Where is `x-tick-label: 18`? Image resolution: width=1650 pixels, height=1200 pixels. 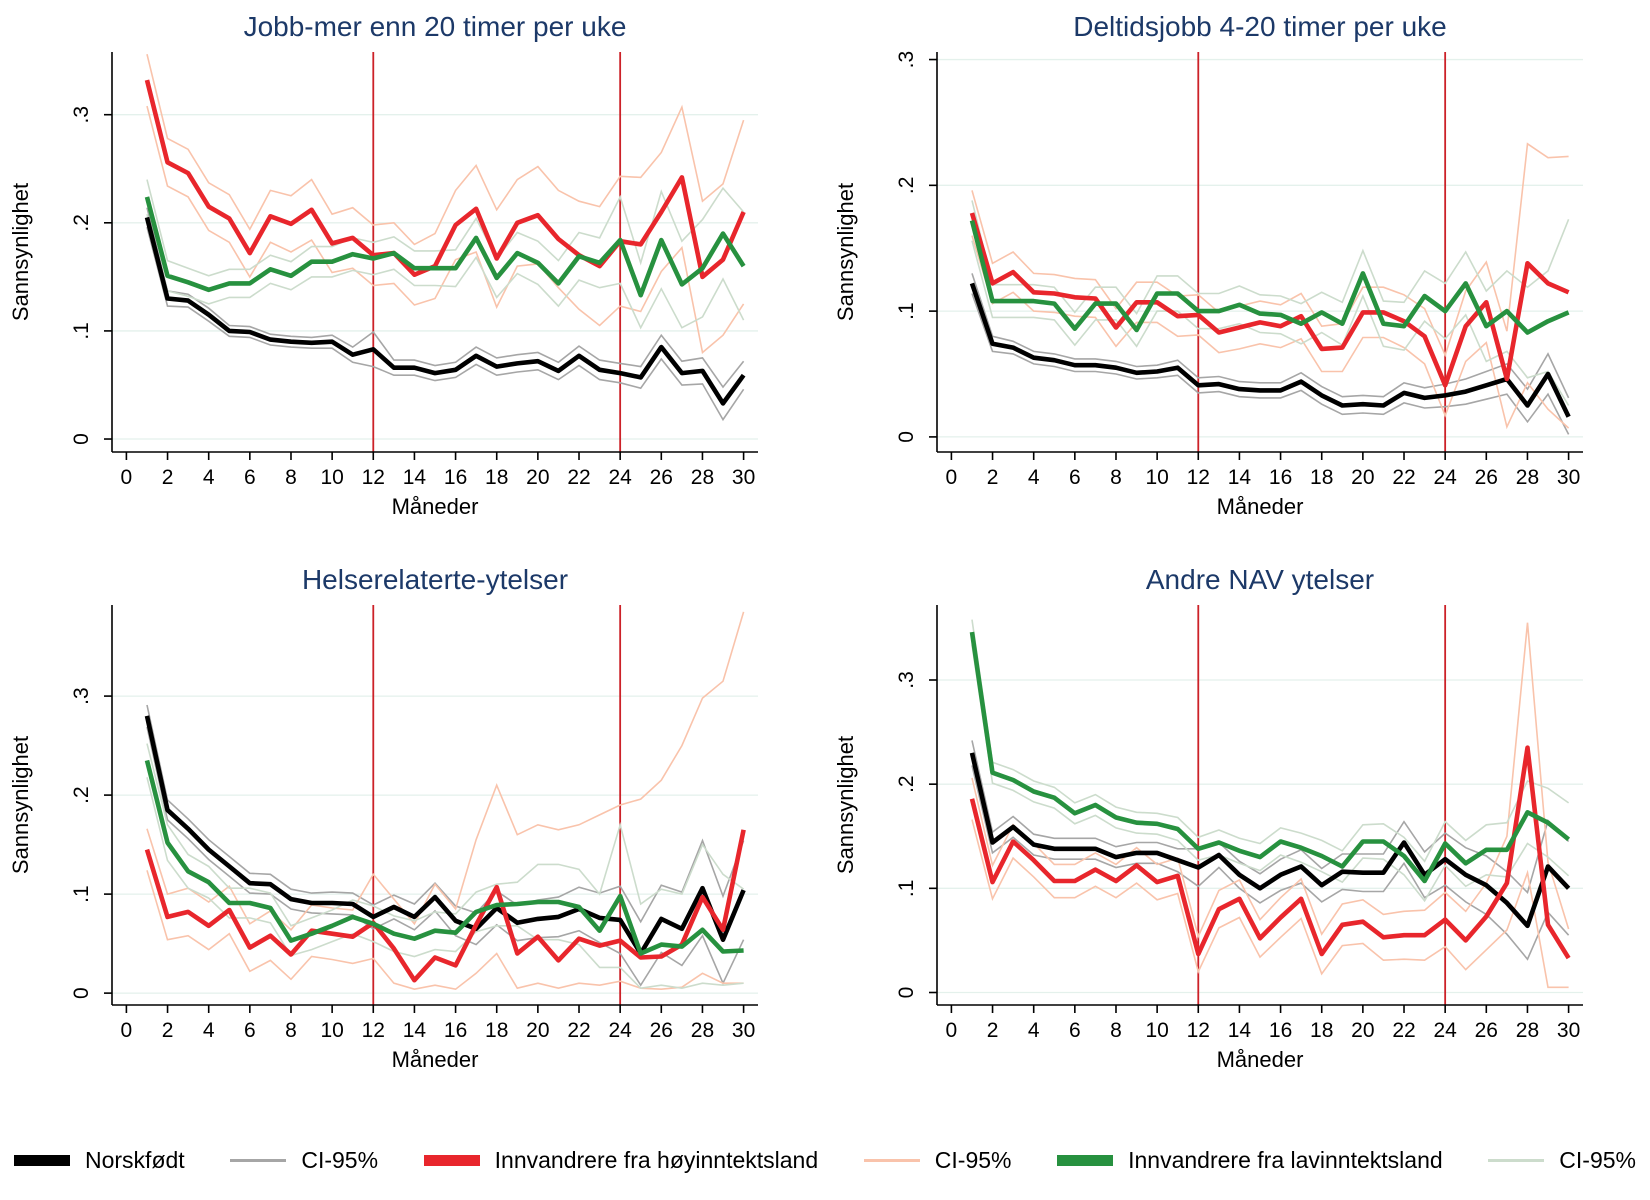
x-tick-label: 18 is located at coordinates (496, 477).